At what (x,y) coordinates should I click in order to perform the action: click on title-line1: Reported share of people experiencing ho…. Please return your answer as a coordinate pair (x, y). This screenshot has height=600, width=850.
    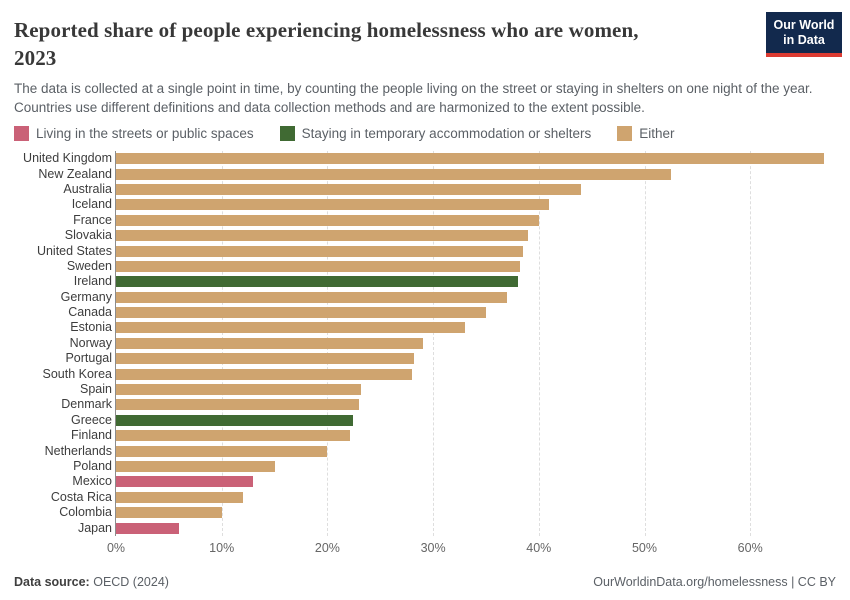
    Looking at the image, I should click on (326, 30).